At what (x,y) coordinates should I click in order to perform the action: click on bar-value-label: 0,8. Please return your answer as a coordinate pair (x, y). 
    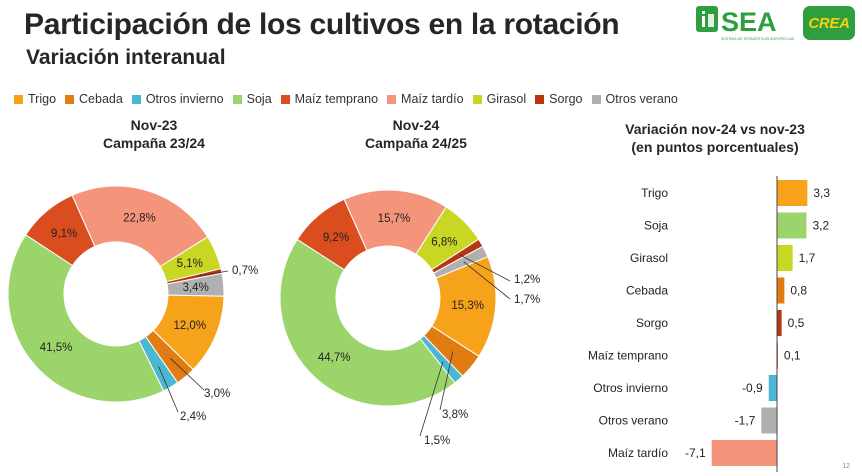
    Looking at the image, I should click on (798, 291).